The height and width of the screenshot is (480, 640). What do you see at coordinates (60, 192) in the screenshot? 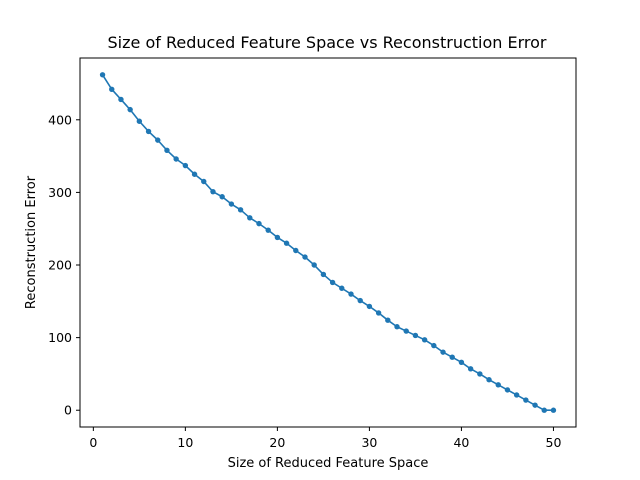
I see `y-tick-label: 300` at bounding box center [60, 192].